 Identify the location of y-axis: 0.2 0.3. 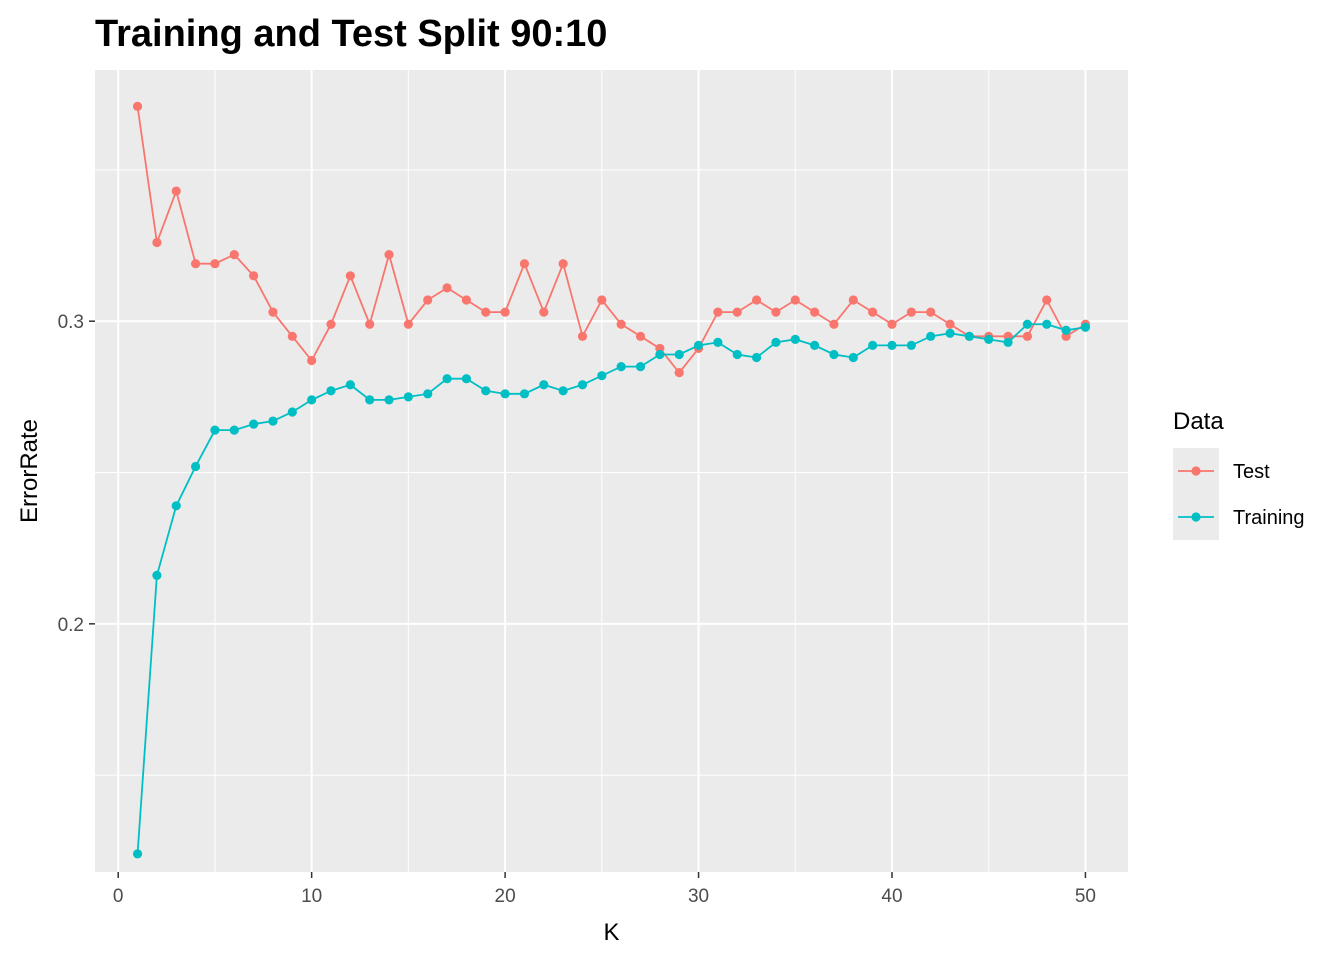
(76, 474).